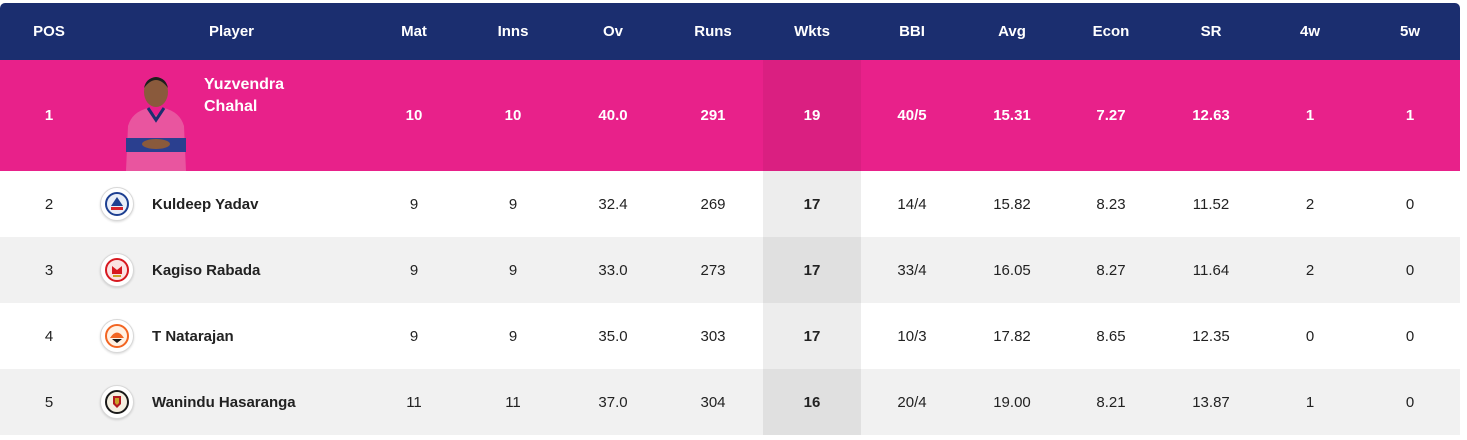 Image resolution: width=1467 pixels, height=440 pixels. What do you see at coordinates (612, 31) in the screenshot?
I see `header-ov: Ov` at bounding box center [612, 31].